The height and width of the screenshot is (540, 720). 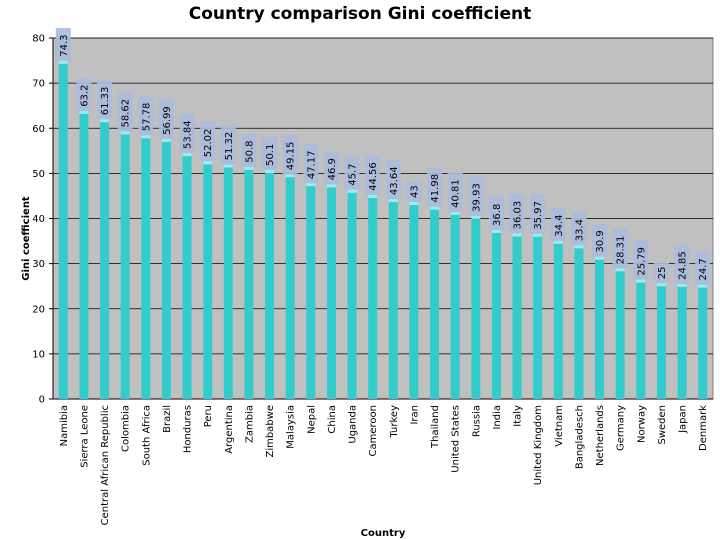 What do you see at coordinates (105, 101) in the screenshot?
I see `data-label: 61.33` at bounding box center [105, 101].